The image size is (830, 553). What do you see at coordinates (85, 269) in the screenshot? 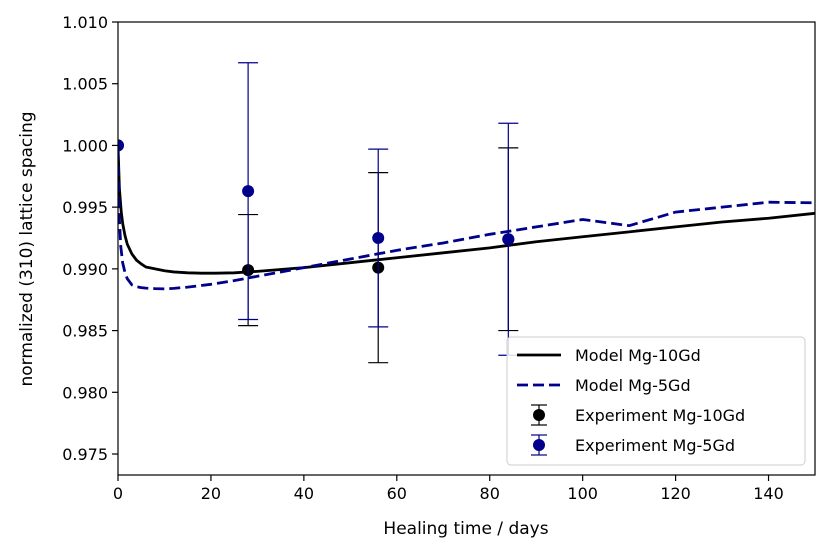
I see `y-tick-label: 0.990` at bounding box center [85, 269].